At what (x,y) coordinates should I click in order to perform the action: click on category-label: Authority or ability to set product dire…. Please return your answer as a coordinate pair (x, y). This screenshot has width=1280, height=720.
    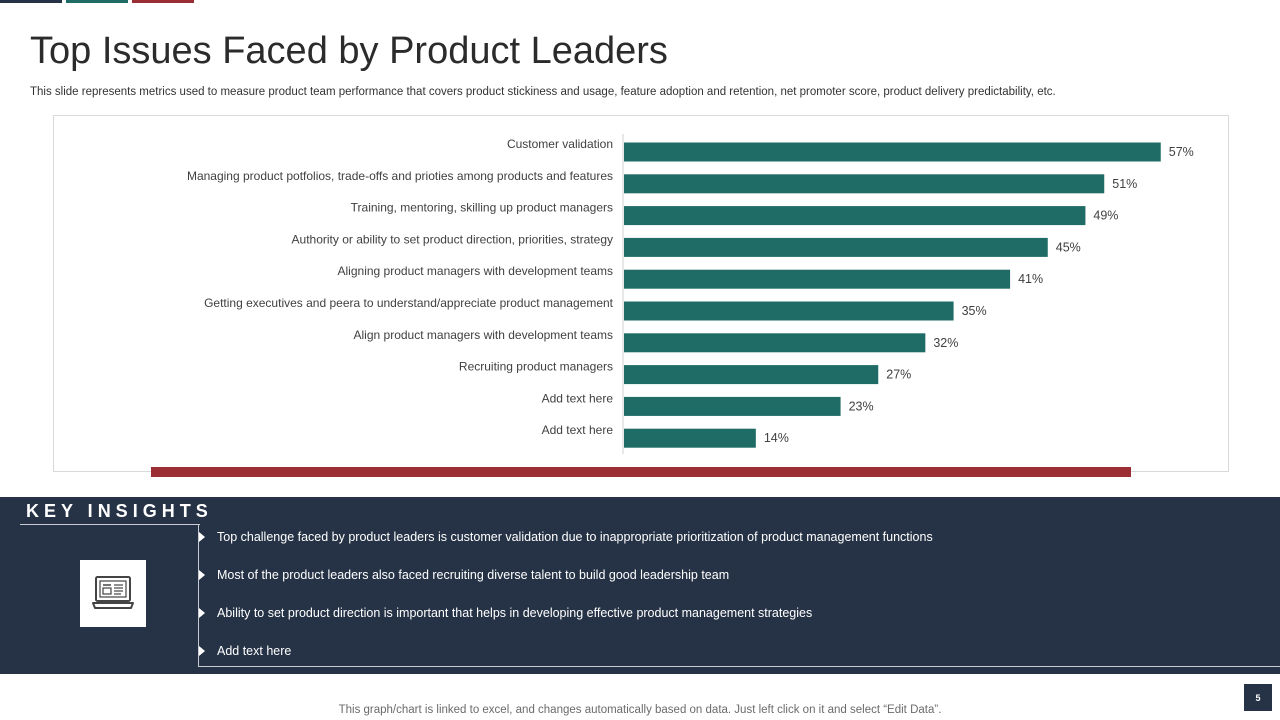
    Looking at the image, I should click on (452, 239).